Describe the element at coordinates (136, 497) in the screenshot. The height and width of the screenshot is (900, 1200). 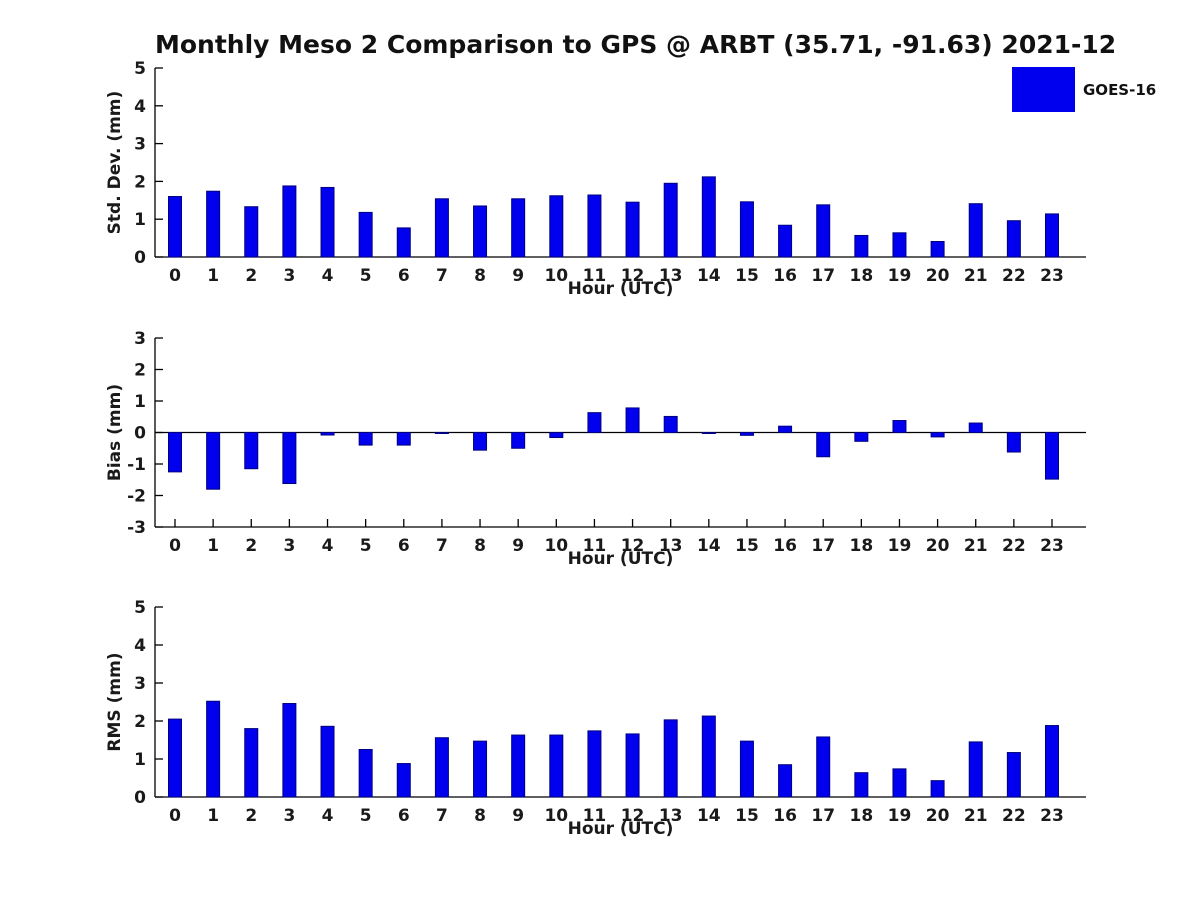
I see `y-tick-label: -2` at that location.